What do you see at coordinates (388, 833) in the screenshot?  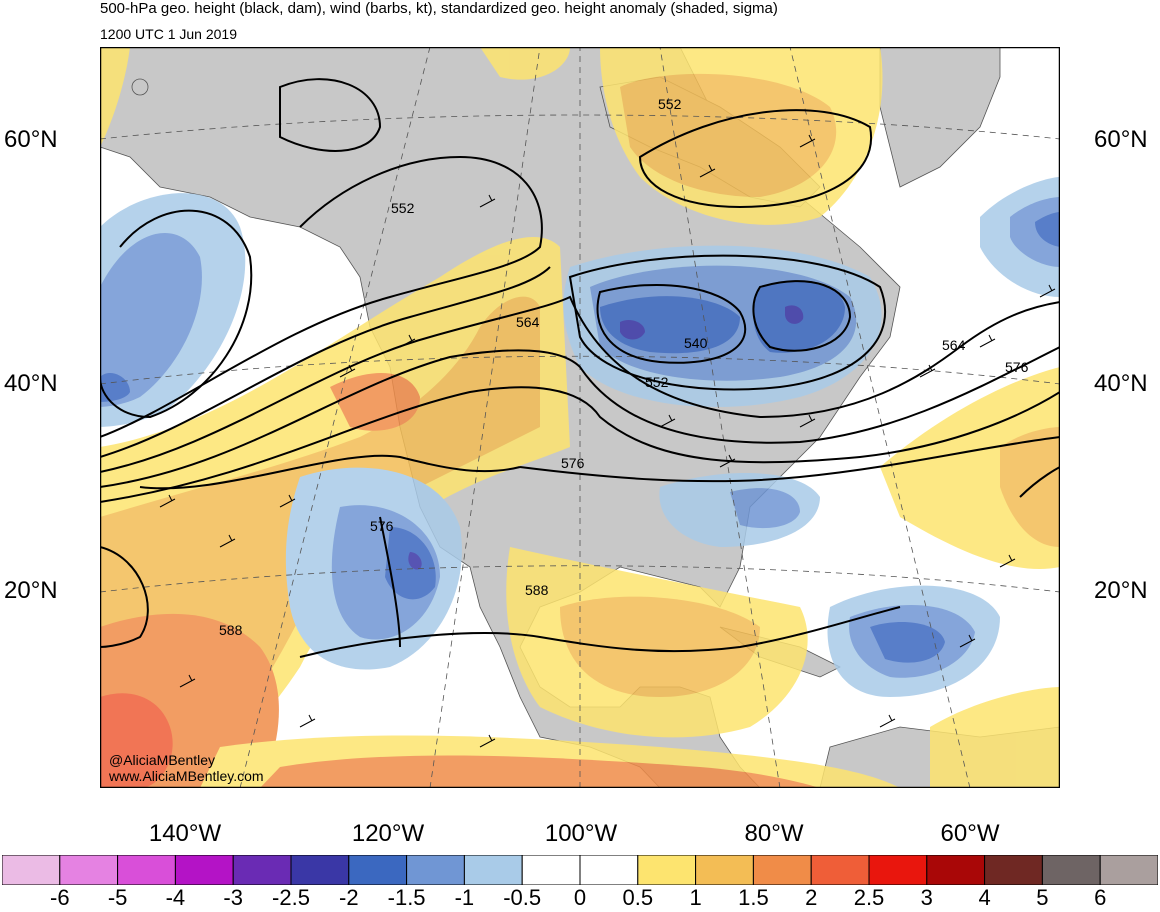 I see `lon-label: 120°W` at bounding box center [388, 833].